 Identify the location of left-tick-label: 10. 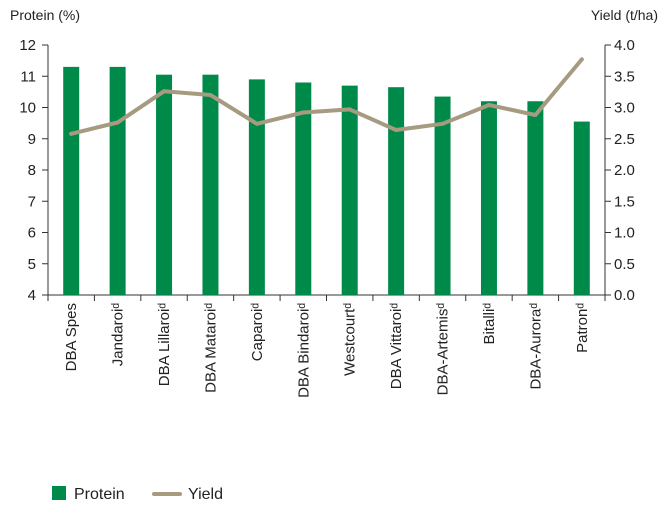
(27, 108).